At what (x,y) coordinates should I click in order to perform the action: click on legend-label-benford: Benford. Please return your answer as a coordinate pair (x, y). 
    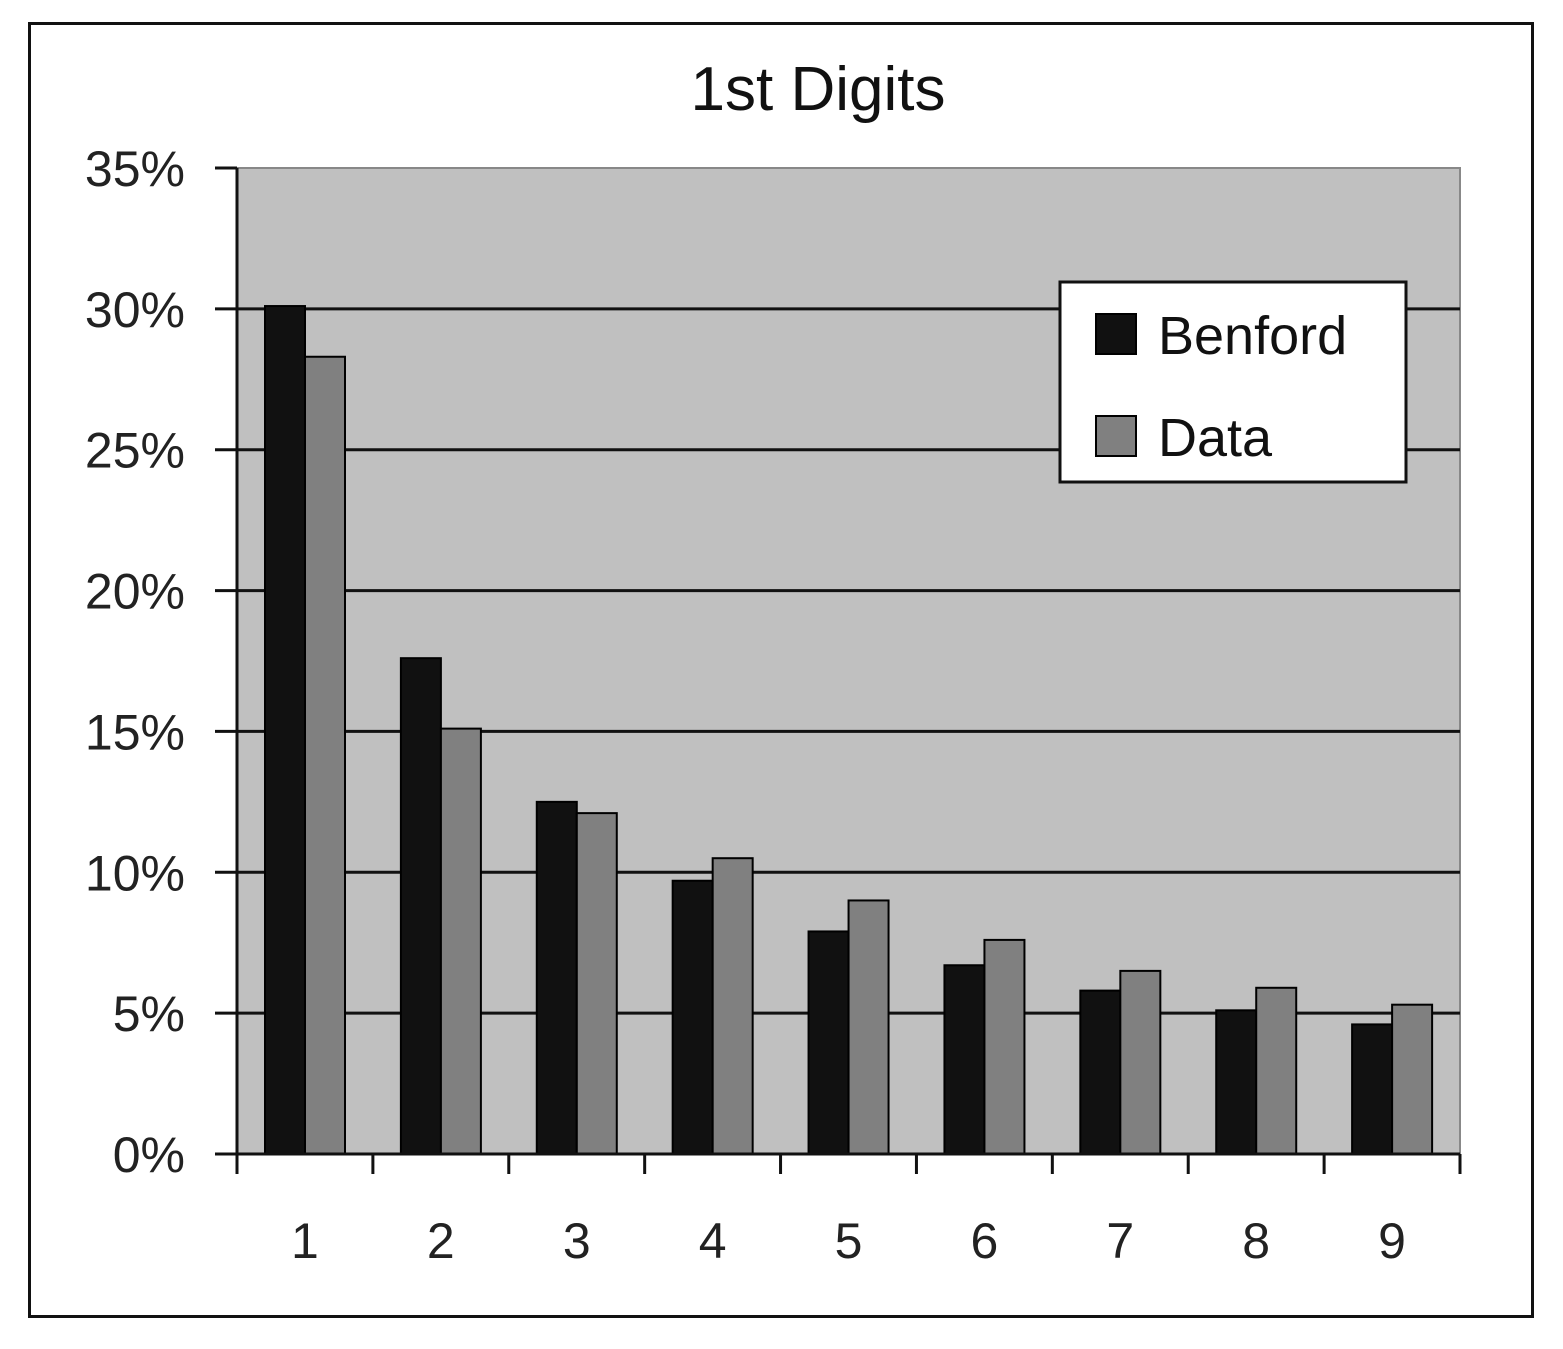
    Looking at the image, I should click on (1252, 336).